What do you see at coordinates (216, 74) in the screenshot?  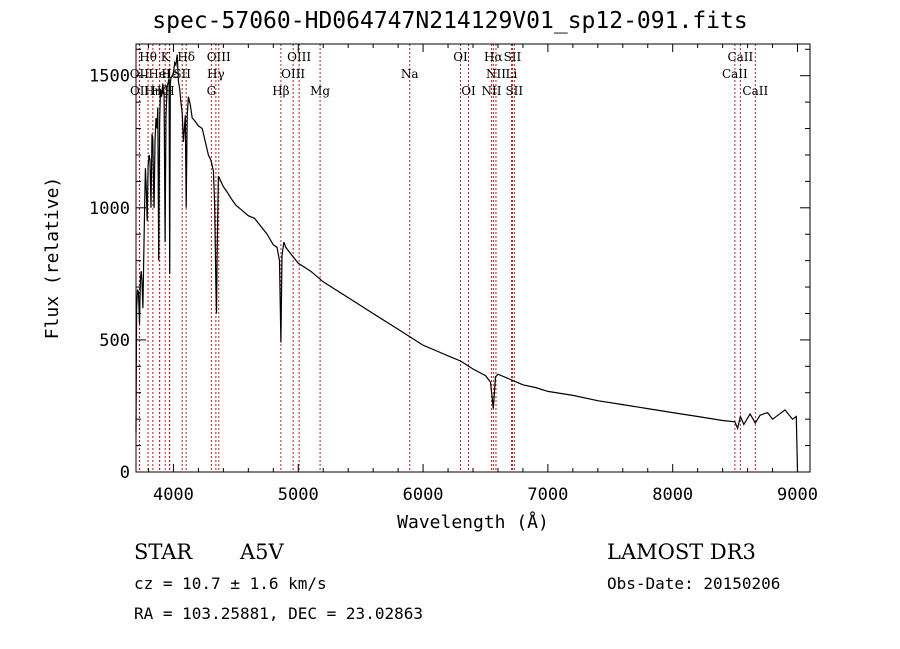 I see `spectral-line-label: Hγ` at bounding box center [216, 74].